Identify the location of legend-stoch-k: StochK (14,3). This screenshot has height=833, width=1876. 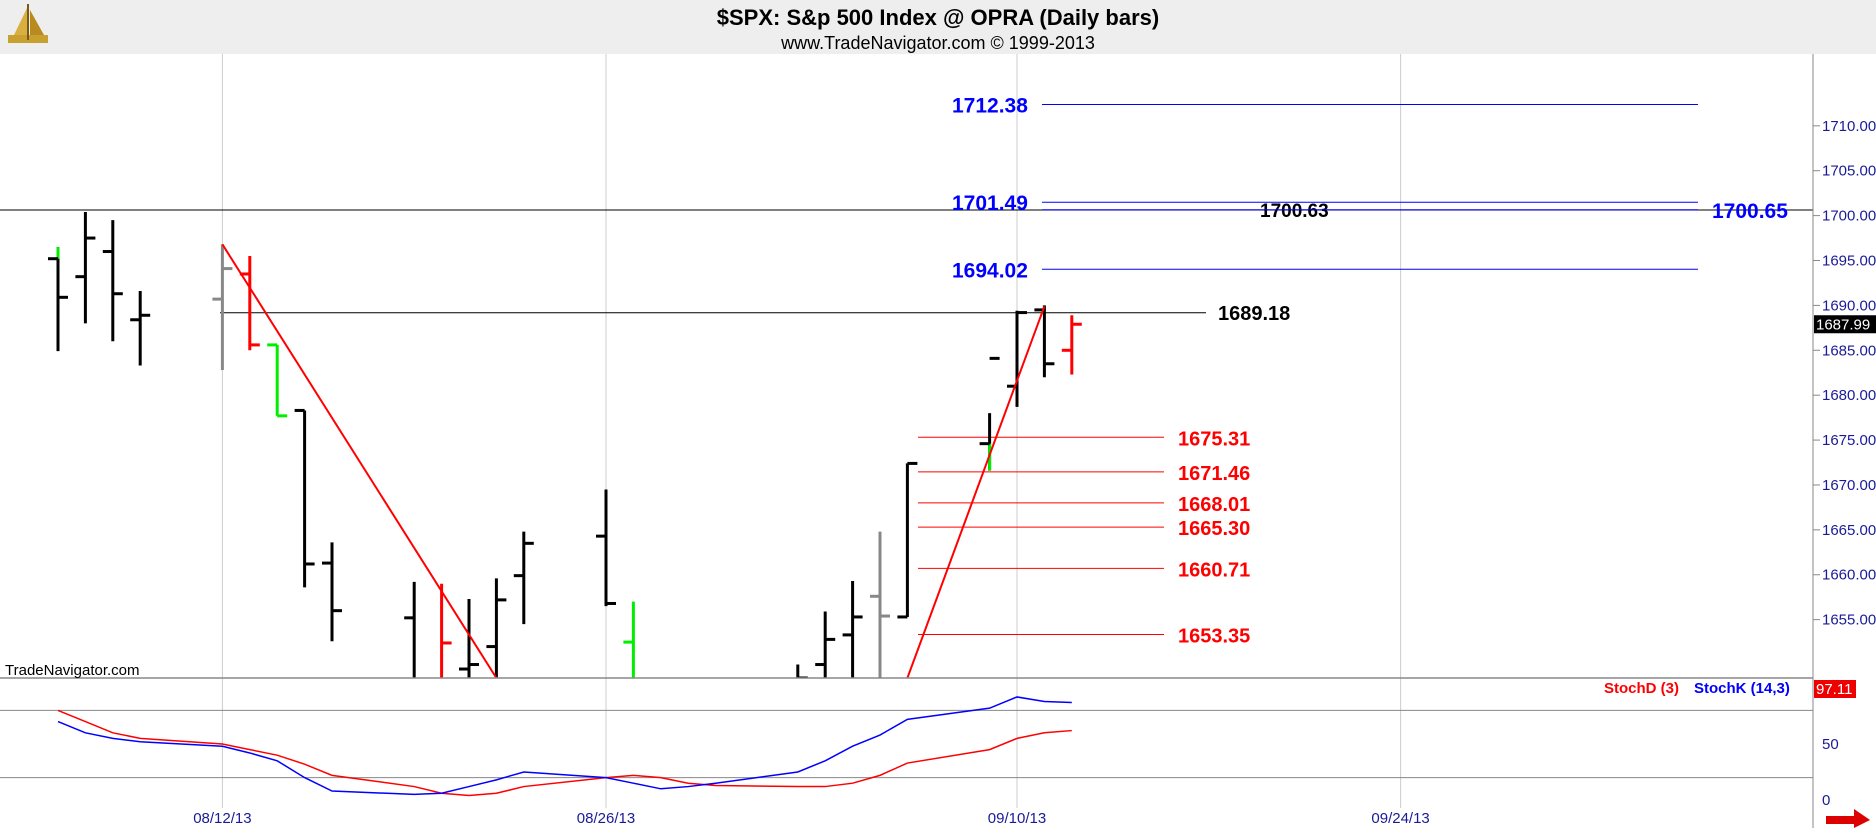
(1742, 688).